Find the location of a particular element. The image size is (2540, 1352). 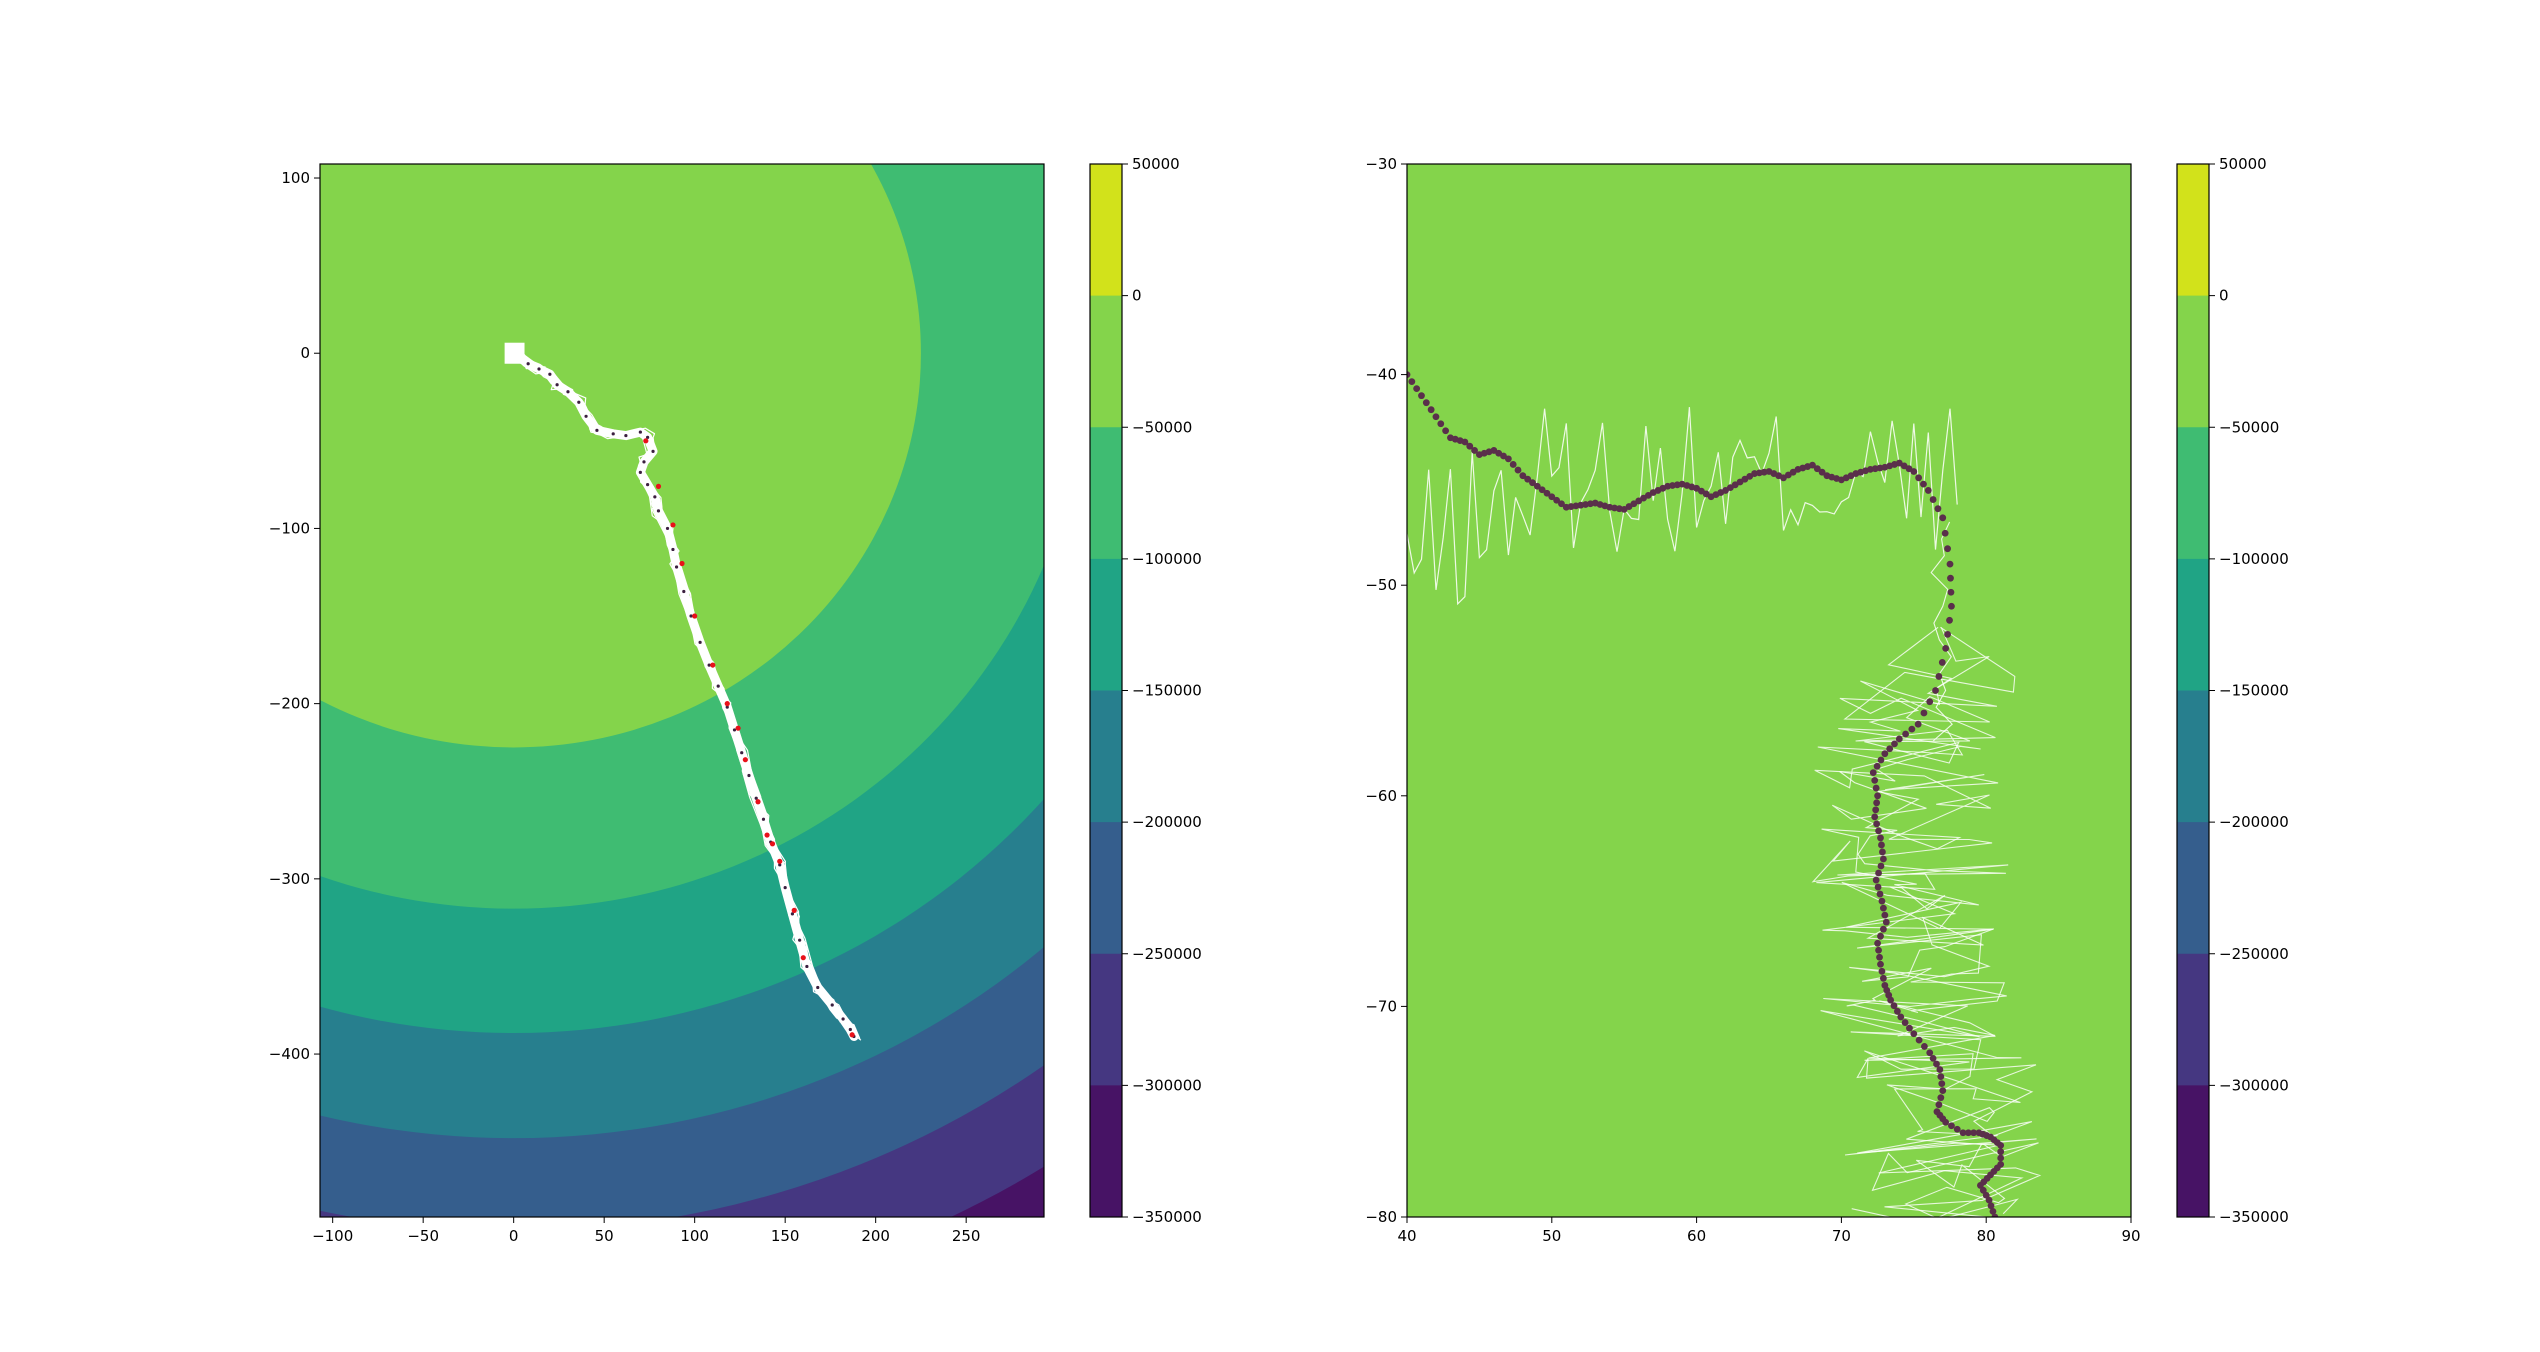

left-colorbar-tick-label: −50000 is located at coordinates (1162, 427).